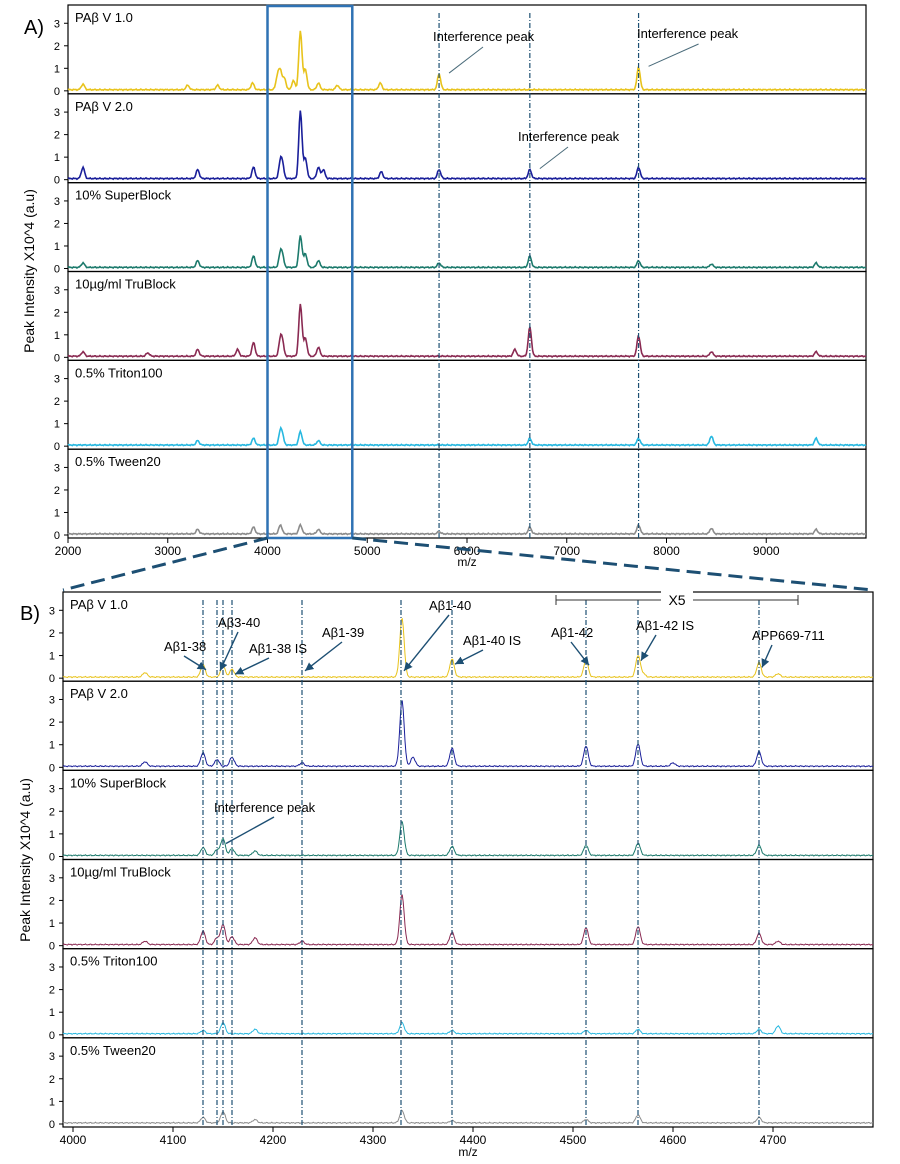  Describe the element at coordinates (460, 406) in the screenshot. I see `series-strip: 0 1 2 3 0.5% Triton100` at that location.